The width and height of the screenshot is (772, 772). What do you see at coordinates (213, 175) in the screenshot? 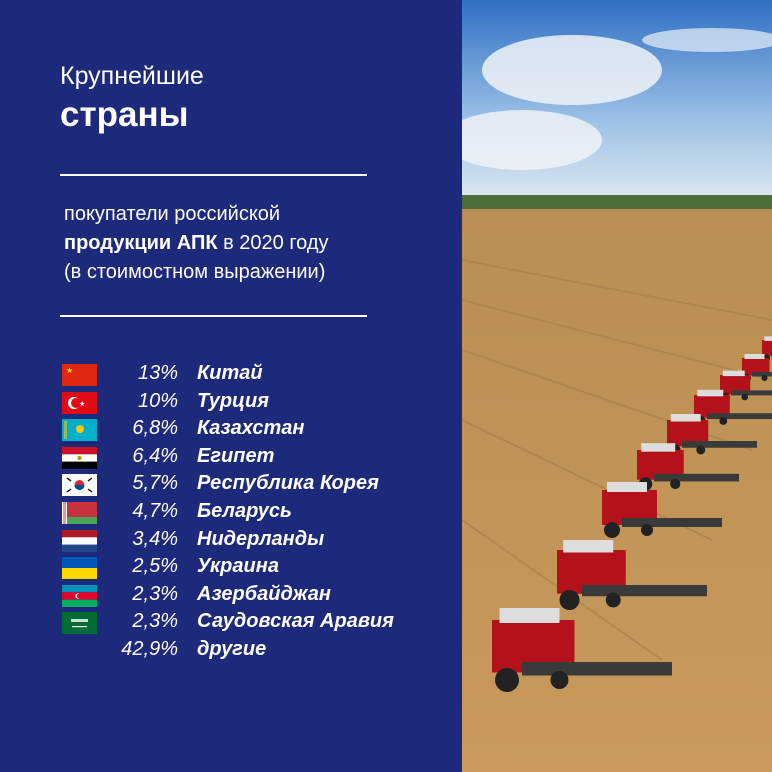
I see `divider-top` at bounding box center [213, 175].